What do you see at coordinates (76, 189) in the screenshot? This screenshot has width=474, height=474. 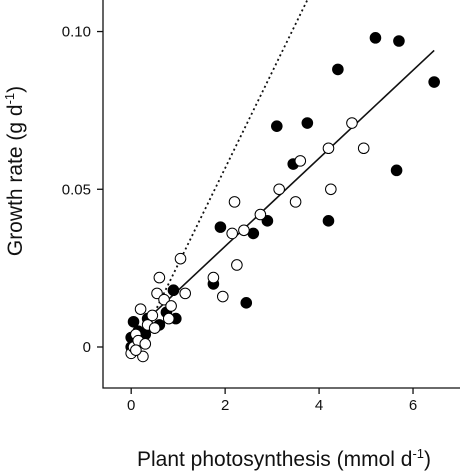 I see `y-tick-label: 0.05` at bounding box center [76, 189].